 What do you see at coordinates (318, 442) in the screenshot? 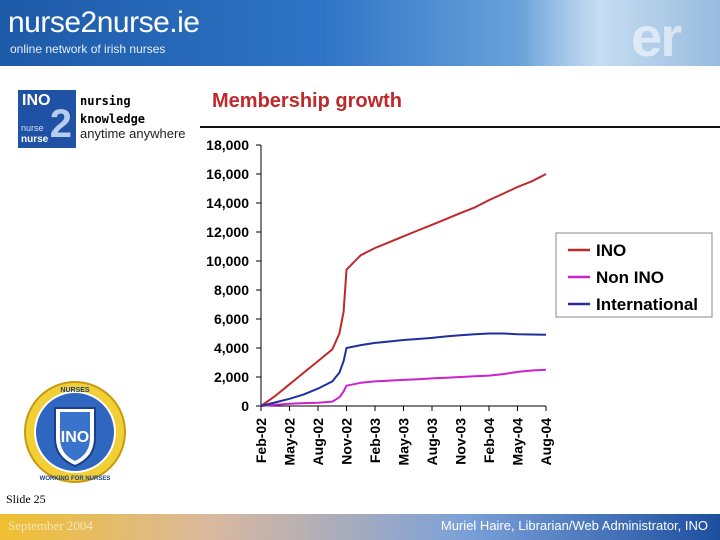
I see `x-tick-label: Aug-02` at bounding box center [318, 442].